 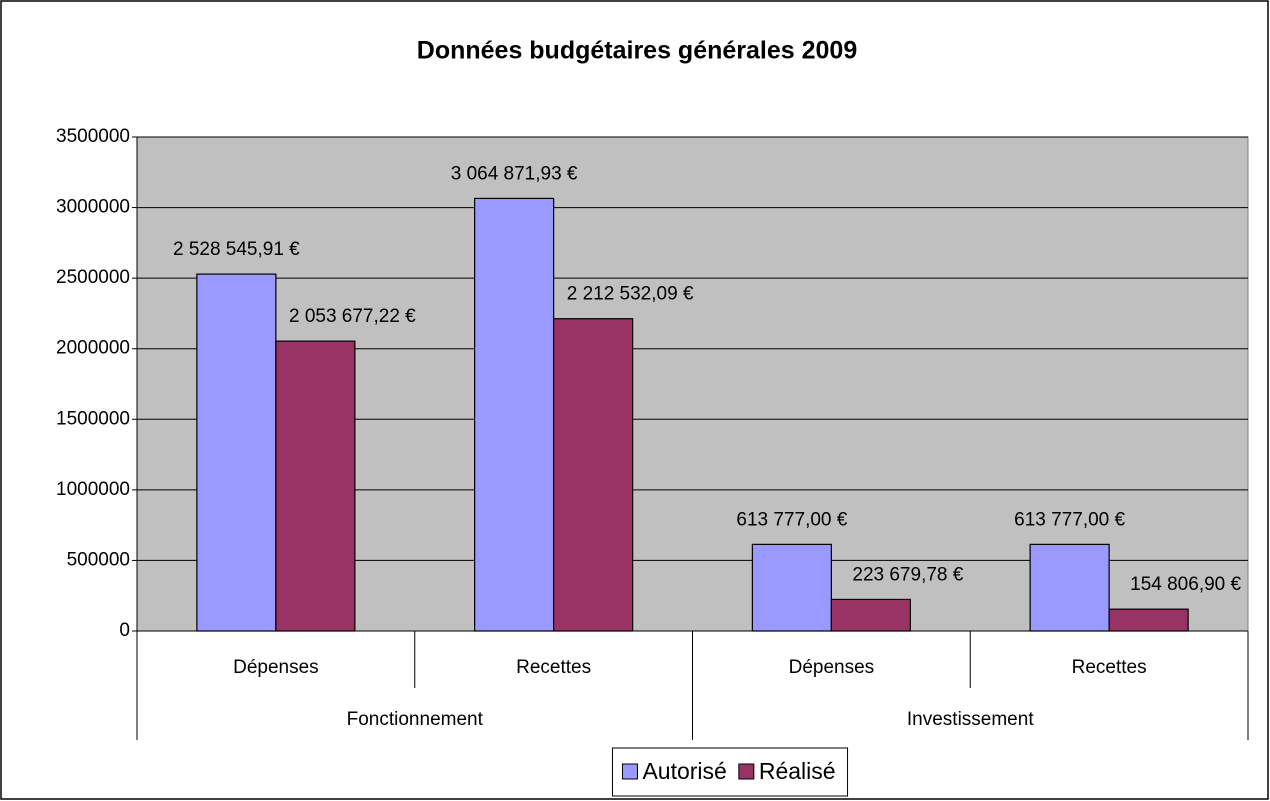 What do you see at coordinates (415, 719) in the screenshot?
I see `x-group-label: Fonctionnement` at bounding box center [415, 719].